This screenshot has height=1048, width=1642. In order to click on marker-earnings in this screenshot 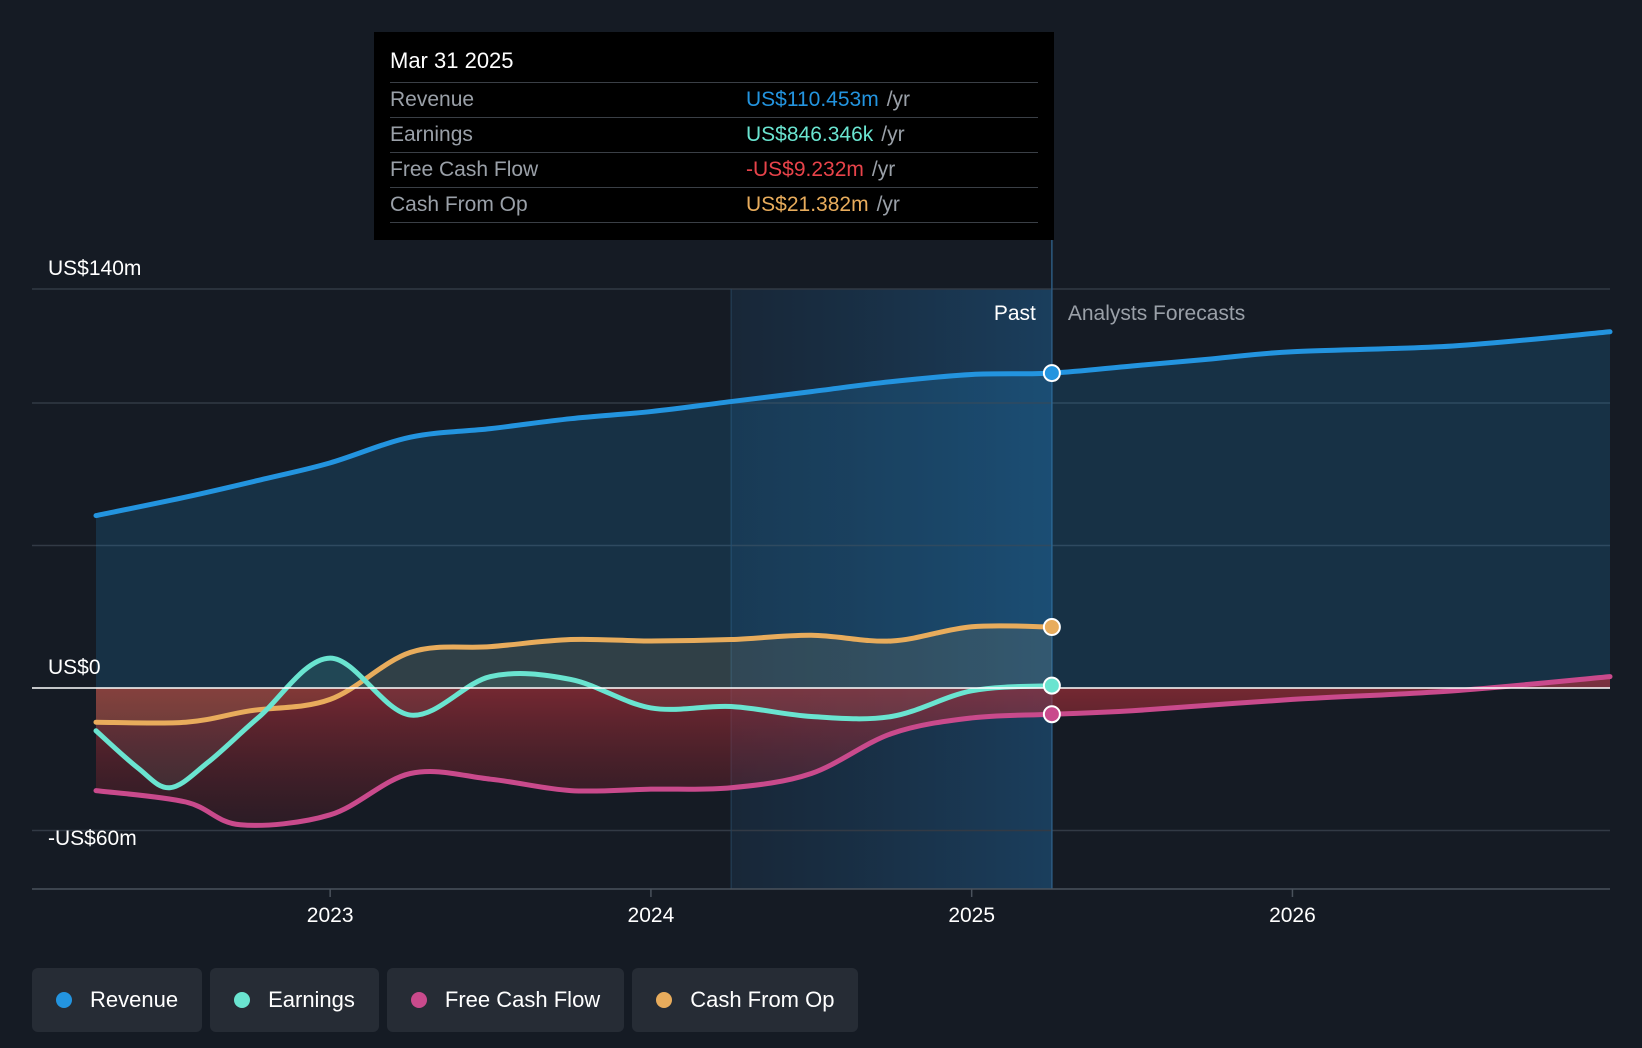, I will do `click(1051, 685)`.